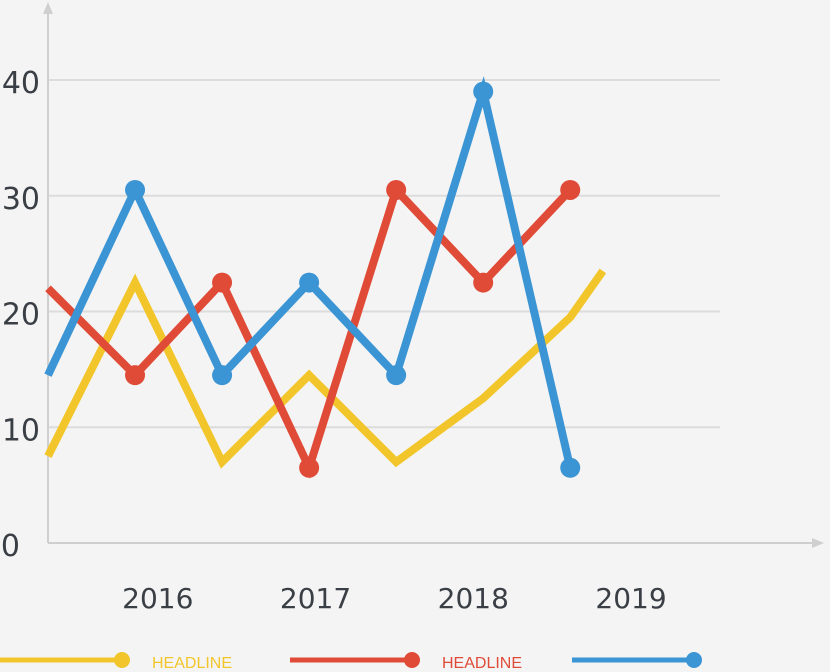  Describe the element at coordinates (630, 598) in the screenshot. I see `x-tick-label: 2019` at that location.